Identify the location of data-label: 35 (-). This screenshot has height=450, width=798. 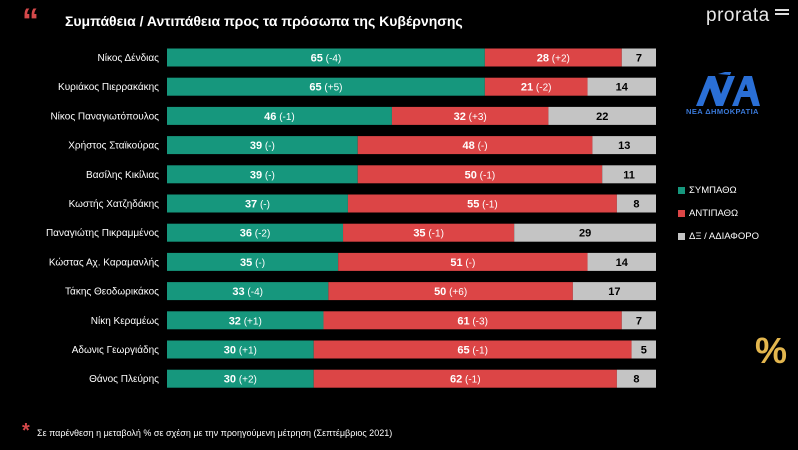
(252, 263).